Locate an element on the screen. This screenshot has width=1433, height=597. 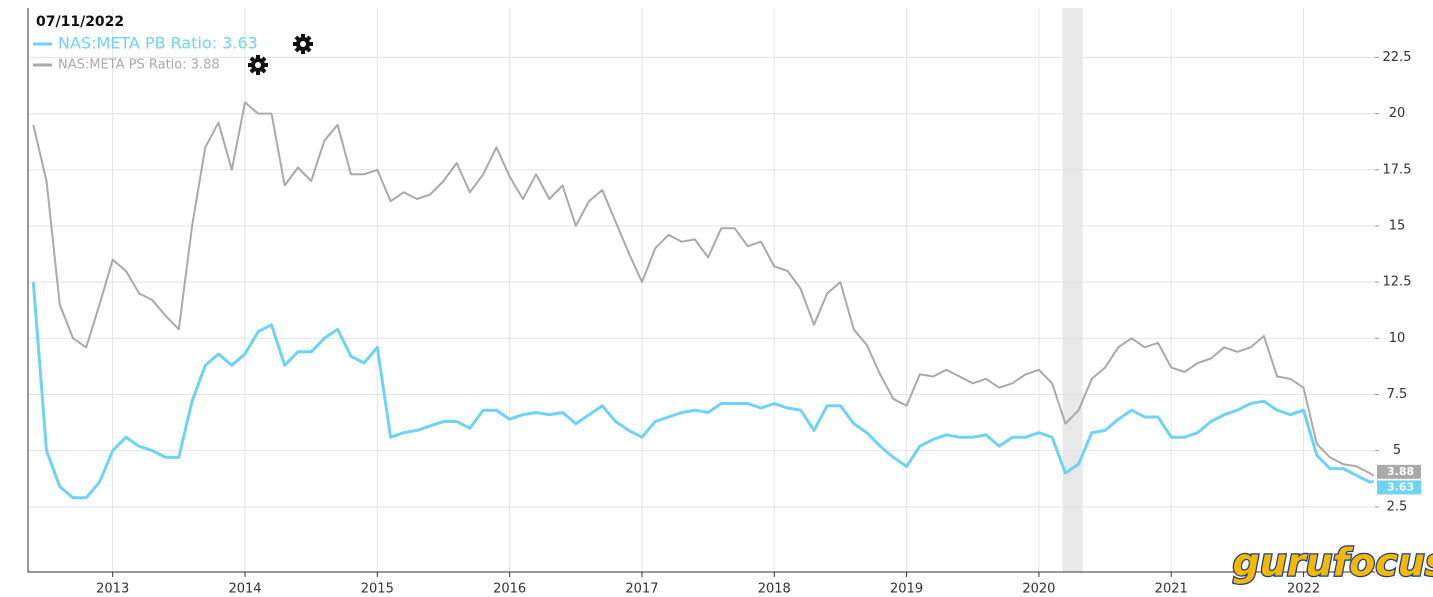
x-tick-label: 2018 is located at coordinates (774, 589).